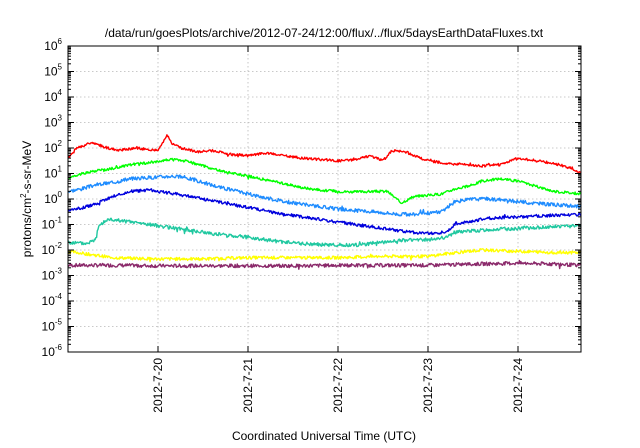 This screenshot has height=448, width=640. What do you see at coordinates (53, 198) in the screenshot?
I see `y-tick-label: 10⁰` at bounding box center [53, 198].